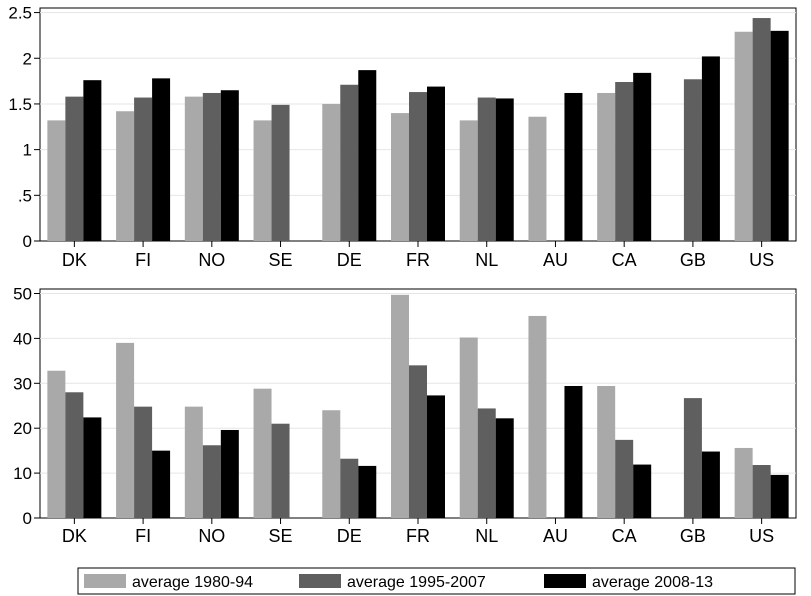  What do you see at coordinates (25, 195) in the screenshot?
I see `y-tick-label: .5` at bounding box center [25, 195].